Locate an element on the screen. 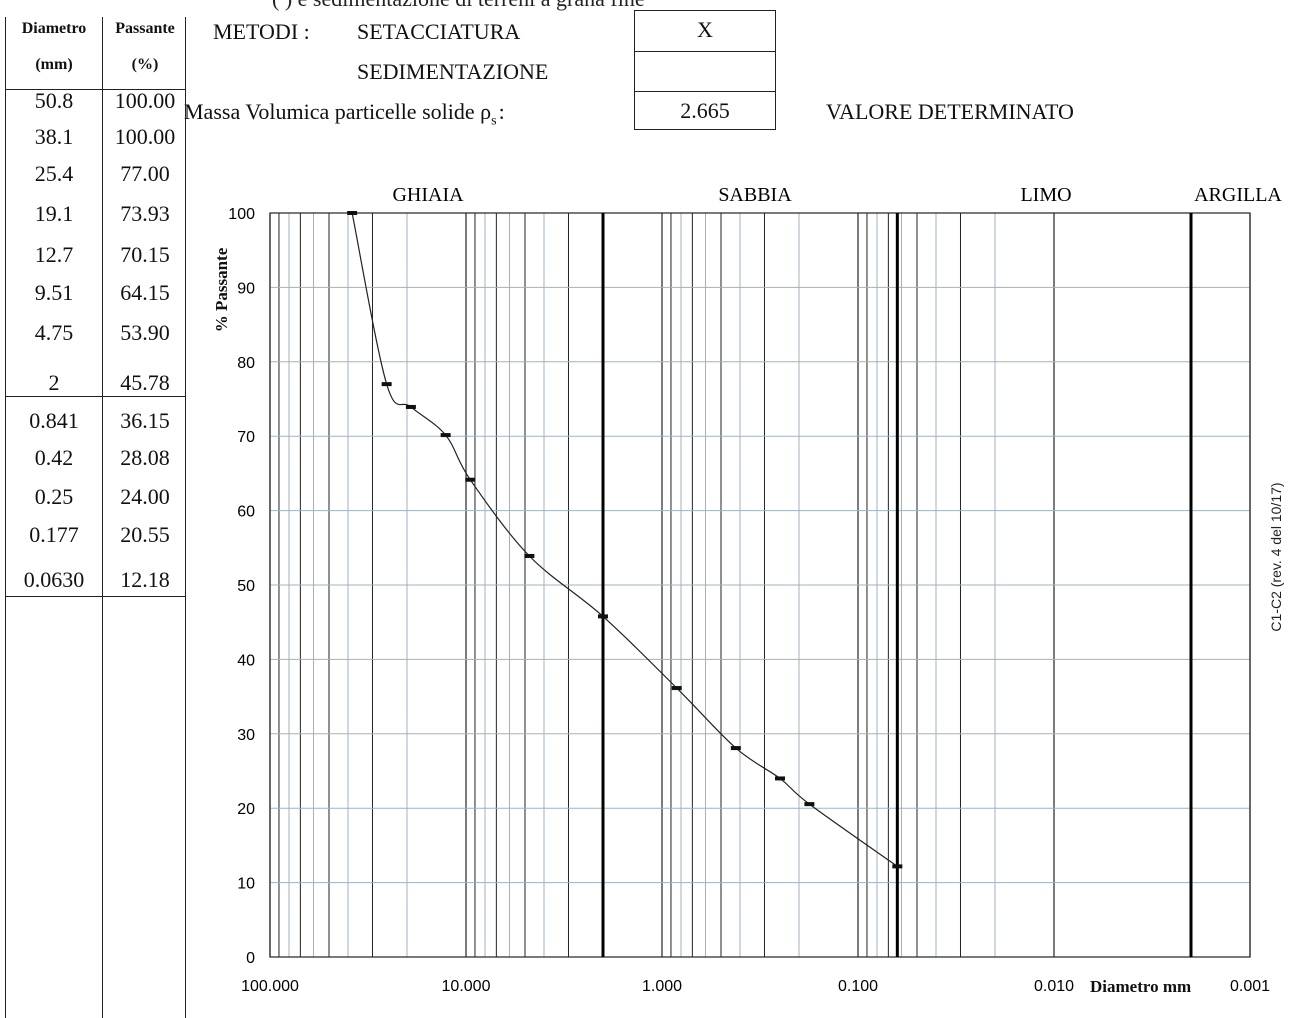 The width and height of the screenshot is (1298, 1018). cell-passante: 73.93 is located at coordinates (145, 213).